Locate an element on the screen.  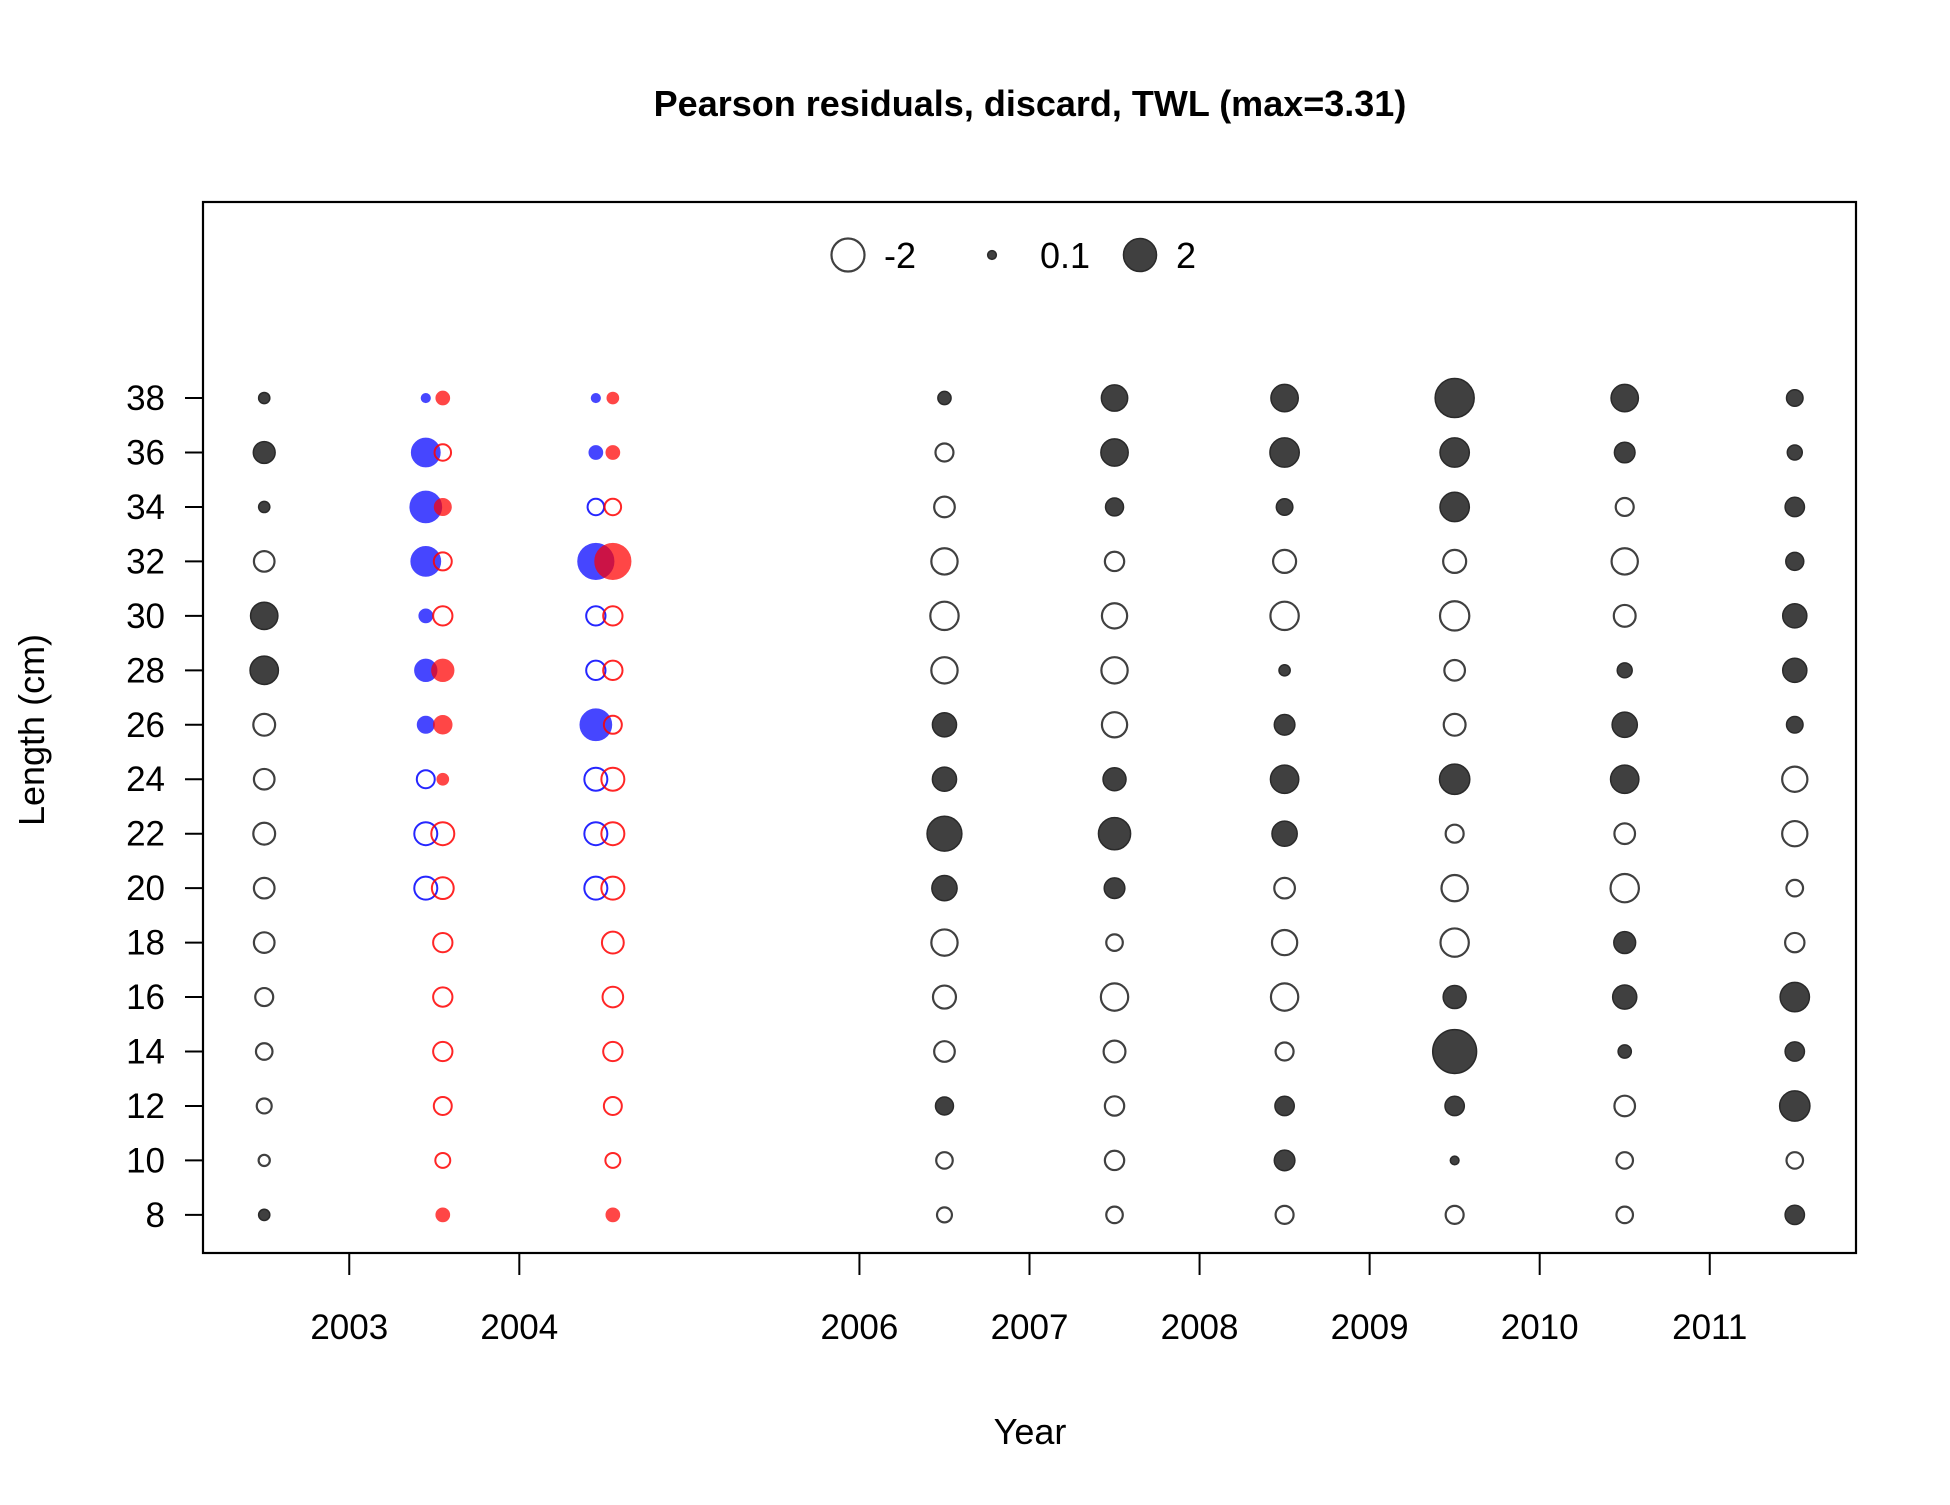
x-tick-label: 2007 is located at coordinates (1030, 1327).